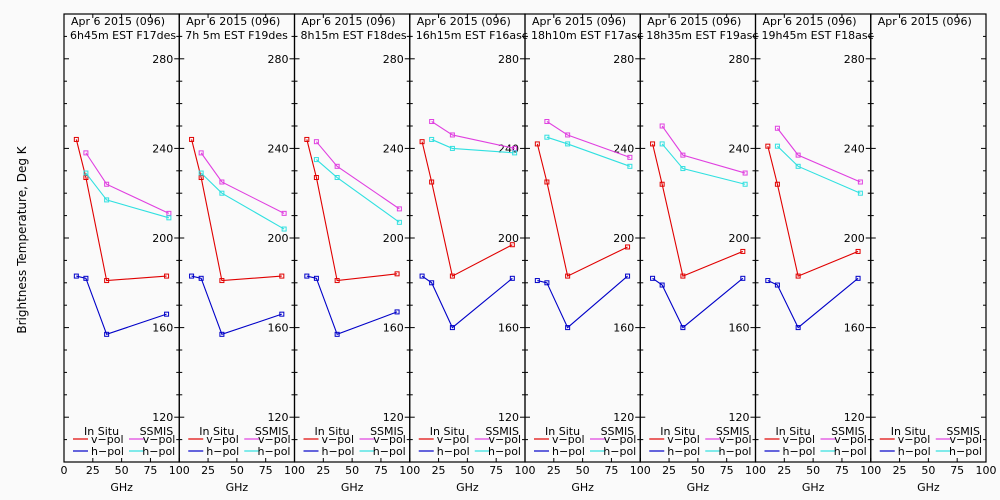 This screenshot has height=500, width=1000. Describe the element at coordinates (472, 35) in the screenshot. I see `panel-title-time: 16h15m EST F16asc` at that location.